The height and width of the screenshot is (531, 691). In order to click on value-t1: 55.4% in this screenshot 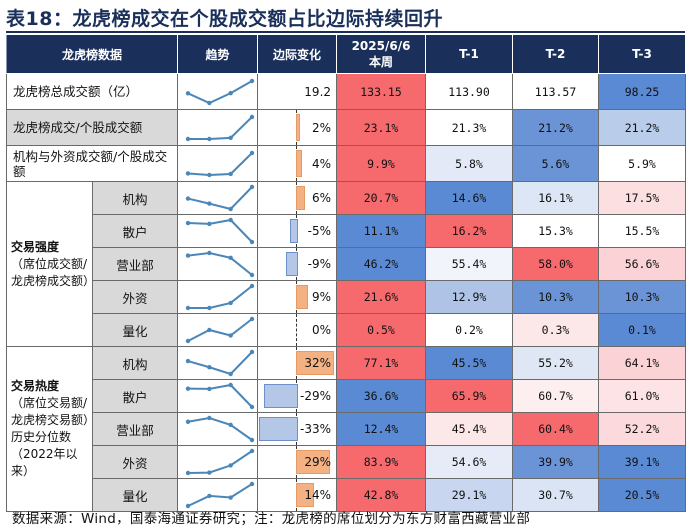, I will do `click(469, 264)`.